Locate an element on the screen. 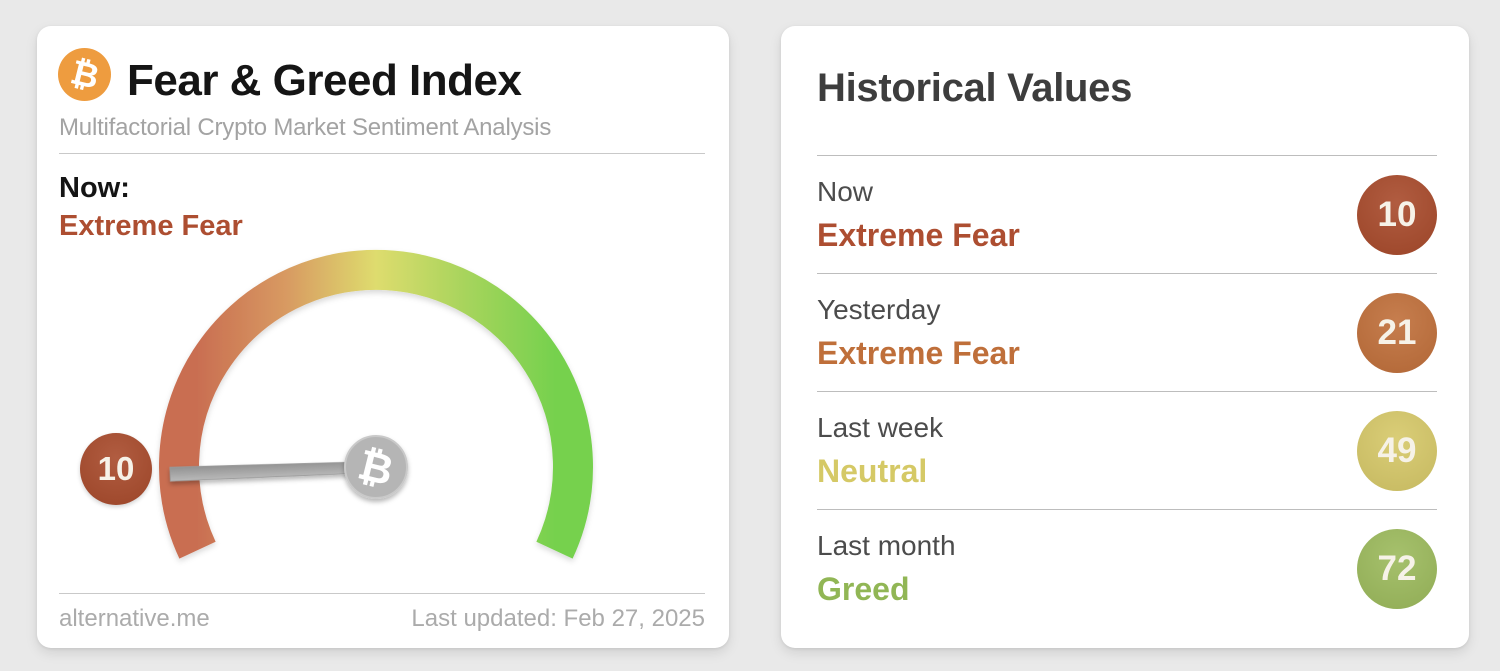 Image resolution: width=1500 pixels, height=671 pixels. bitcoin-symbol: ₿ is located at coordinates (84, 74).